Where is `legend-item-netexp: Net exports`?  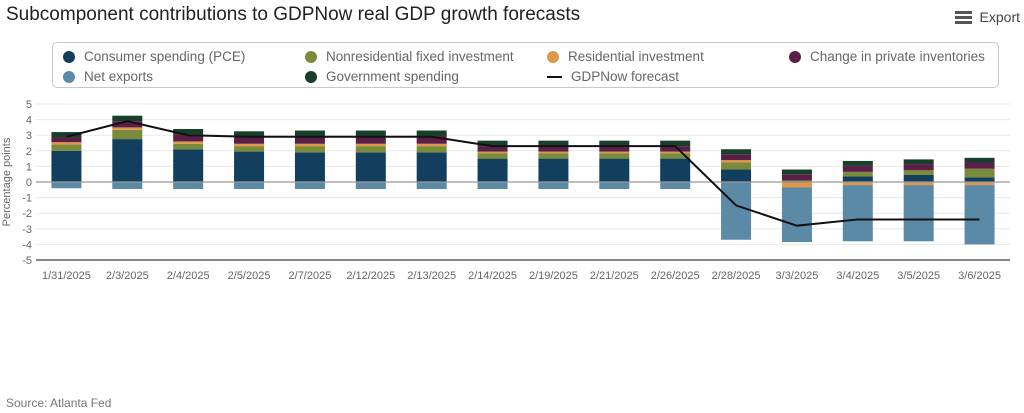 legend-item-netexp: Net exports is located at coordinates (108, 76).